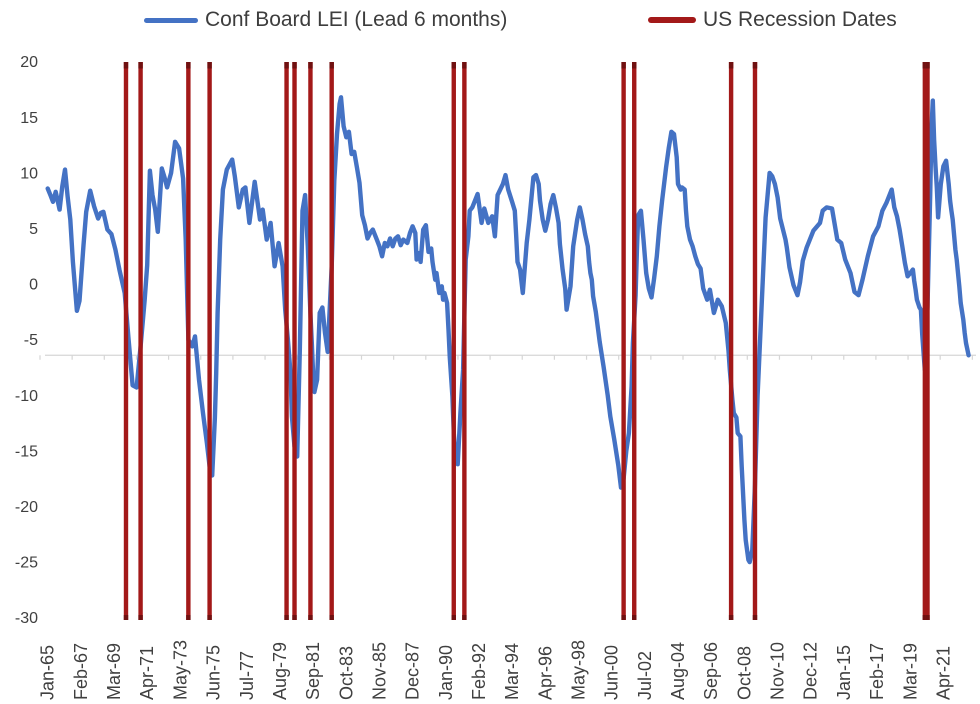  Describe the element at coordinates (379, 671) in the screenshot. I see `x-axis-label: Nov-85` at that location.